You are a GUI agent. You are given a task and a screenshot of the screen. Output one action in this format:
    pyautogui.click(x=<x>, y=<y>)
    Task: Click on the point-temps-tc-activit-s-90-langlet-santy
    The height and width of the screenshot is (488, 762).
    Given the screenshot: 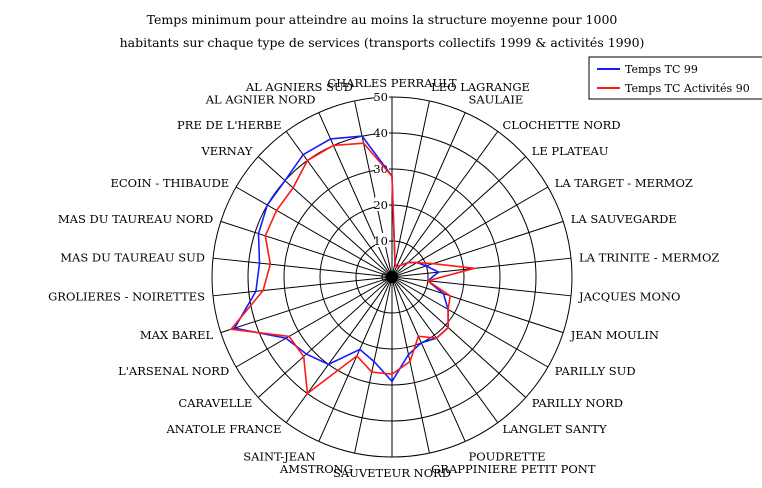 What is the action you would take?
    pyautogui.click(x=436, y=338)
    